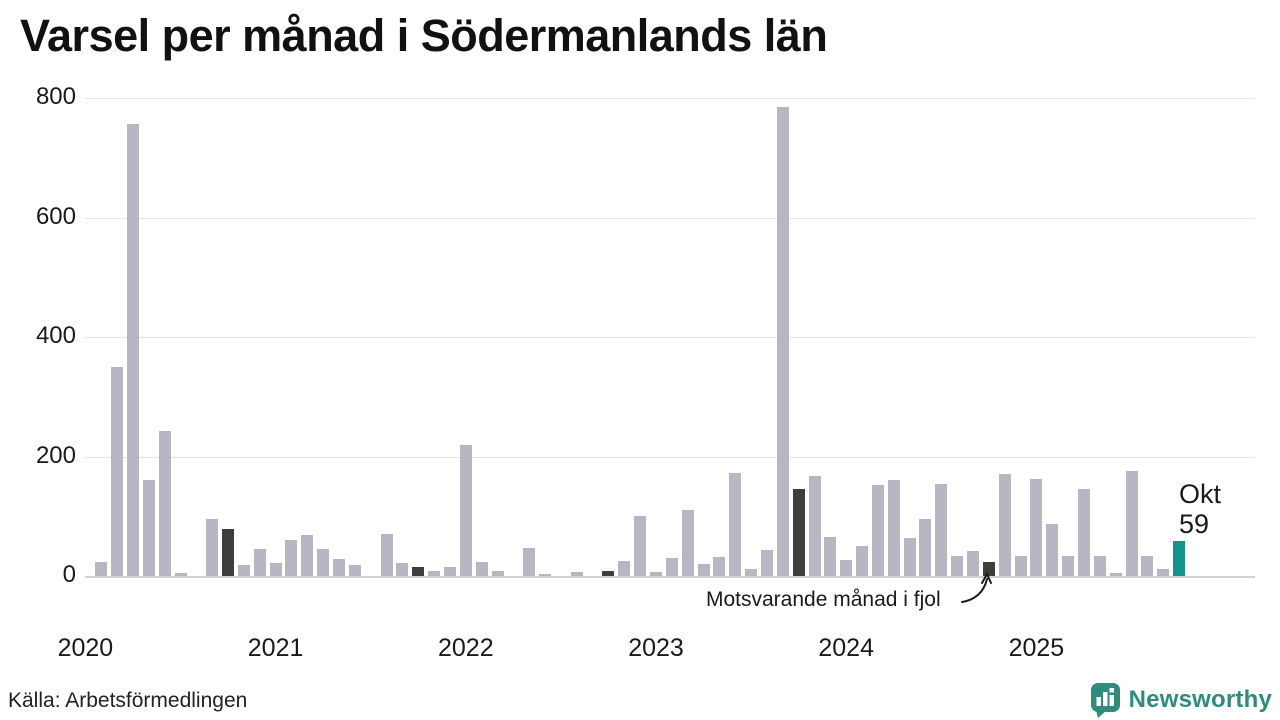 The width and height of the screenshot is (1280, 720). Describe the element at coordinates (128, 700) in the screenshot. I see `source-attribution: Källa: Arbetsförmedlingen` at that location.